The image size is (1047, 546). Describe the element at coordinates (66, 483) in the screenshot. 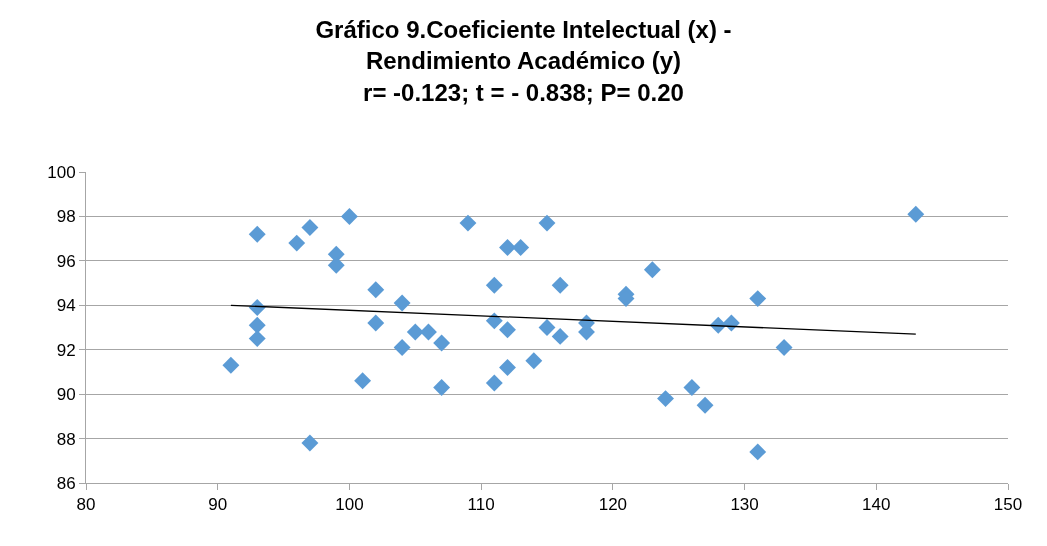

I see `y-tick-label: 86` at that location.